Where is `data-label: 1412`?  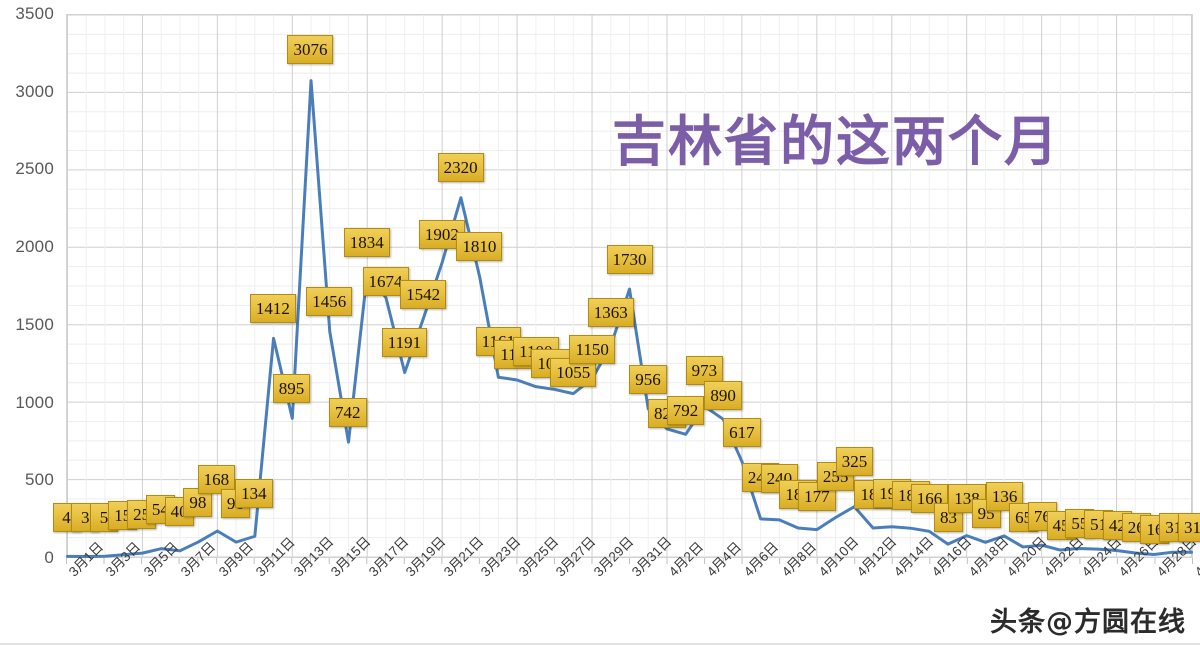 data-label: 1412 is located at coordinates (272, 309).